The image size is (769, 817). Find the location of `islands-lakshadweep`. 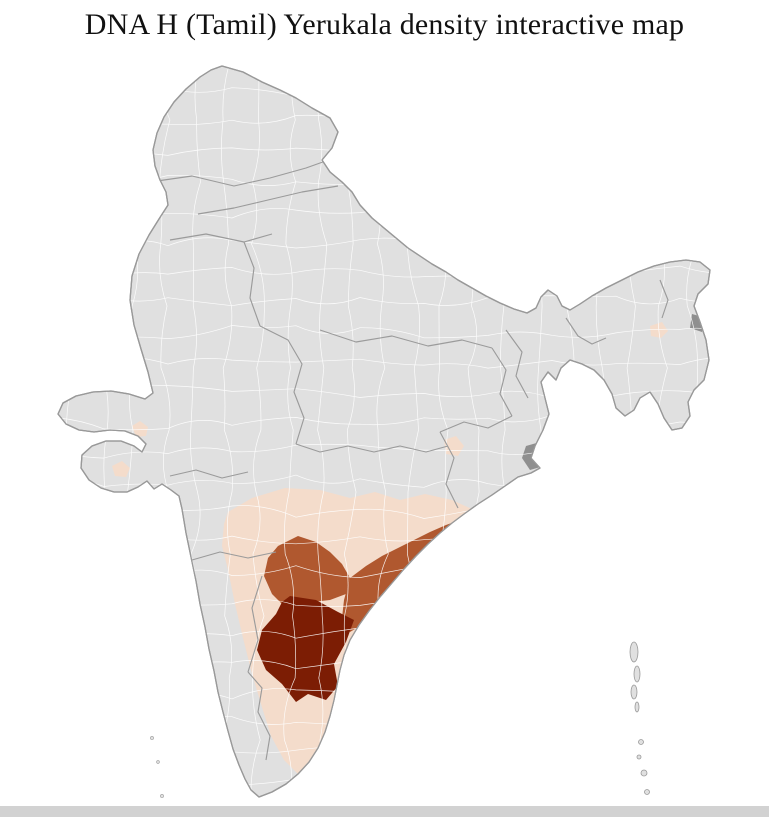

islands-lakshadweep is located at coordinates (157, 767).